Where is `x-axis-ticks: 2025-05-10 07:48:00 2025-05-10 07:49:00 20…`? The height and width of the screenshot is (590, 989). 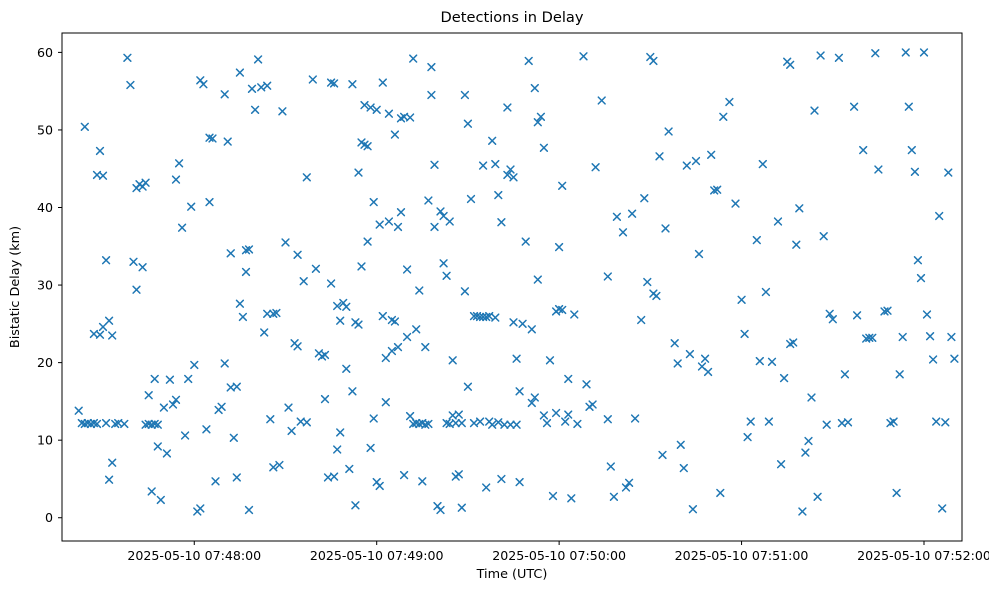
x-axis-ticks: 2025-05-10 07:48:00 2025-05-10 07:49:00 20… is located at coordinates (558, 552).